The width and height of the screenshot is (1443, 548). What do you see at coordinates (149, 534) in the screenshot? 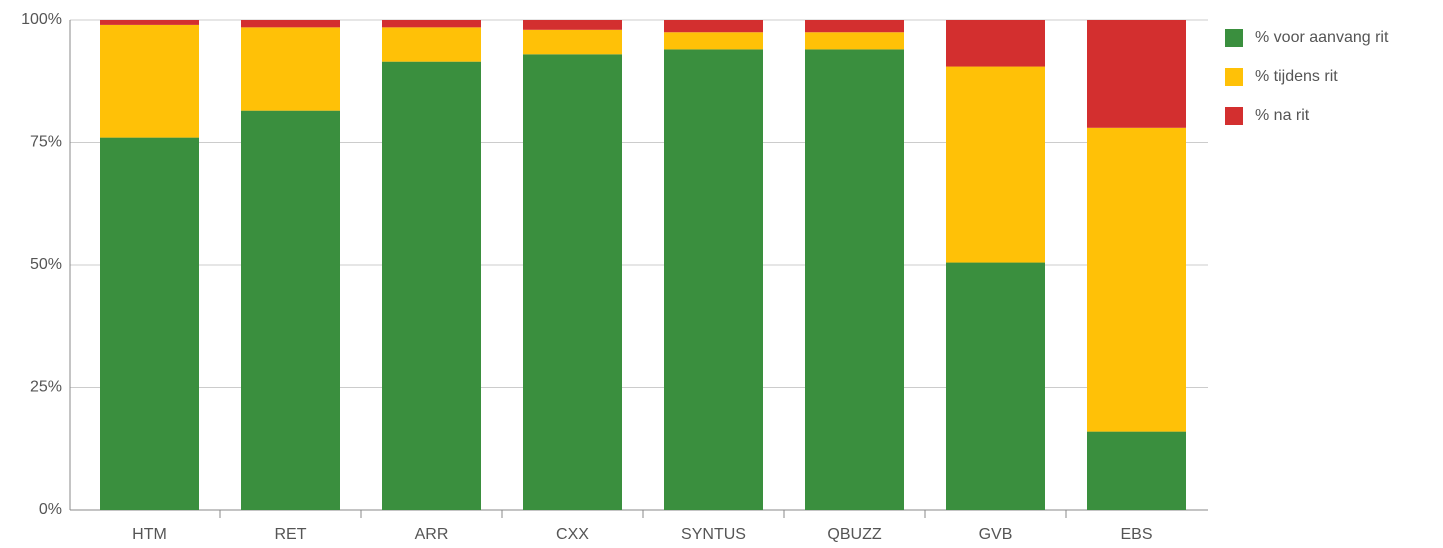
I see `x-tick-label: HTM` at bounding box center [149, 534].